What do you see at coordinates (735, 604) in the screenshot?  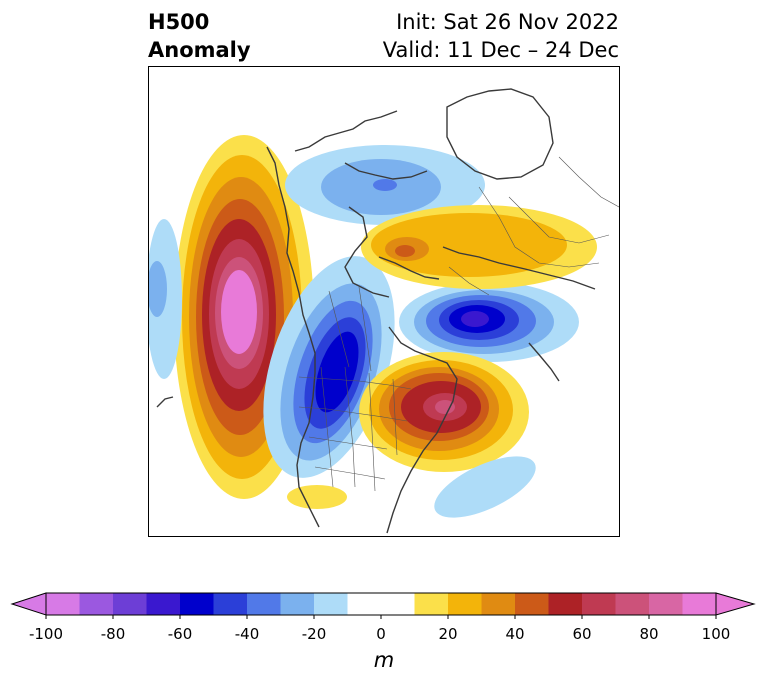 I see `colorbar-extend-max` at bounding box center [735, 604].